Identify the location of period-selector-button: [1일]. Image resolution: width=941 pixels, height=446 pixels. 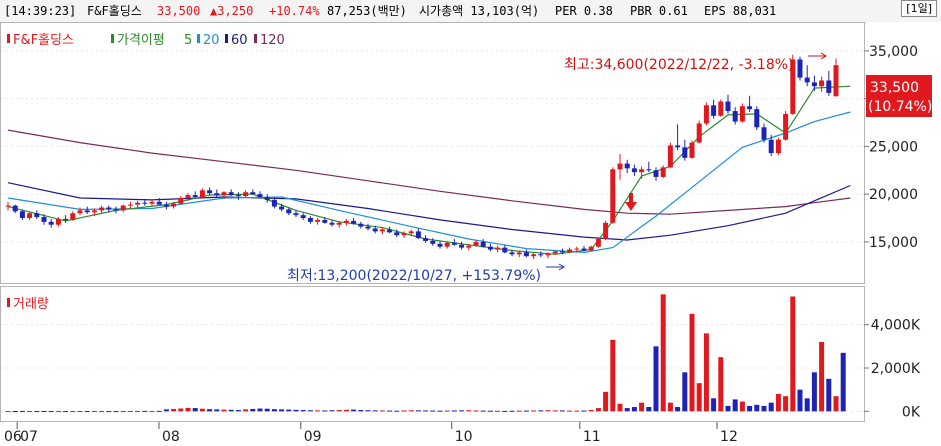
(919, 8).